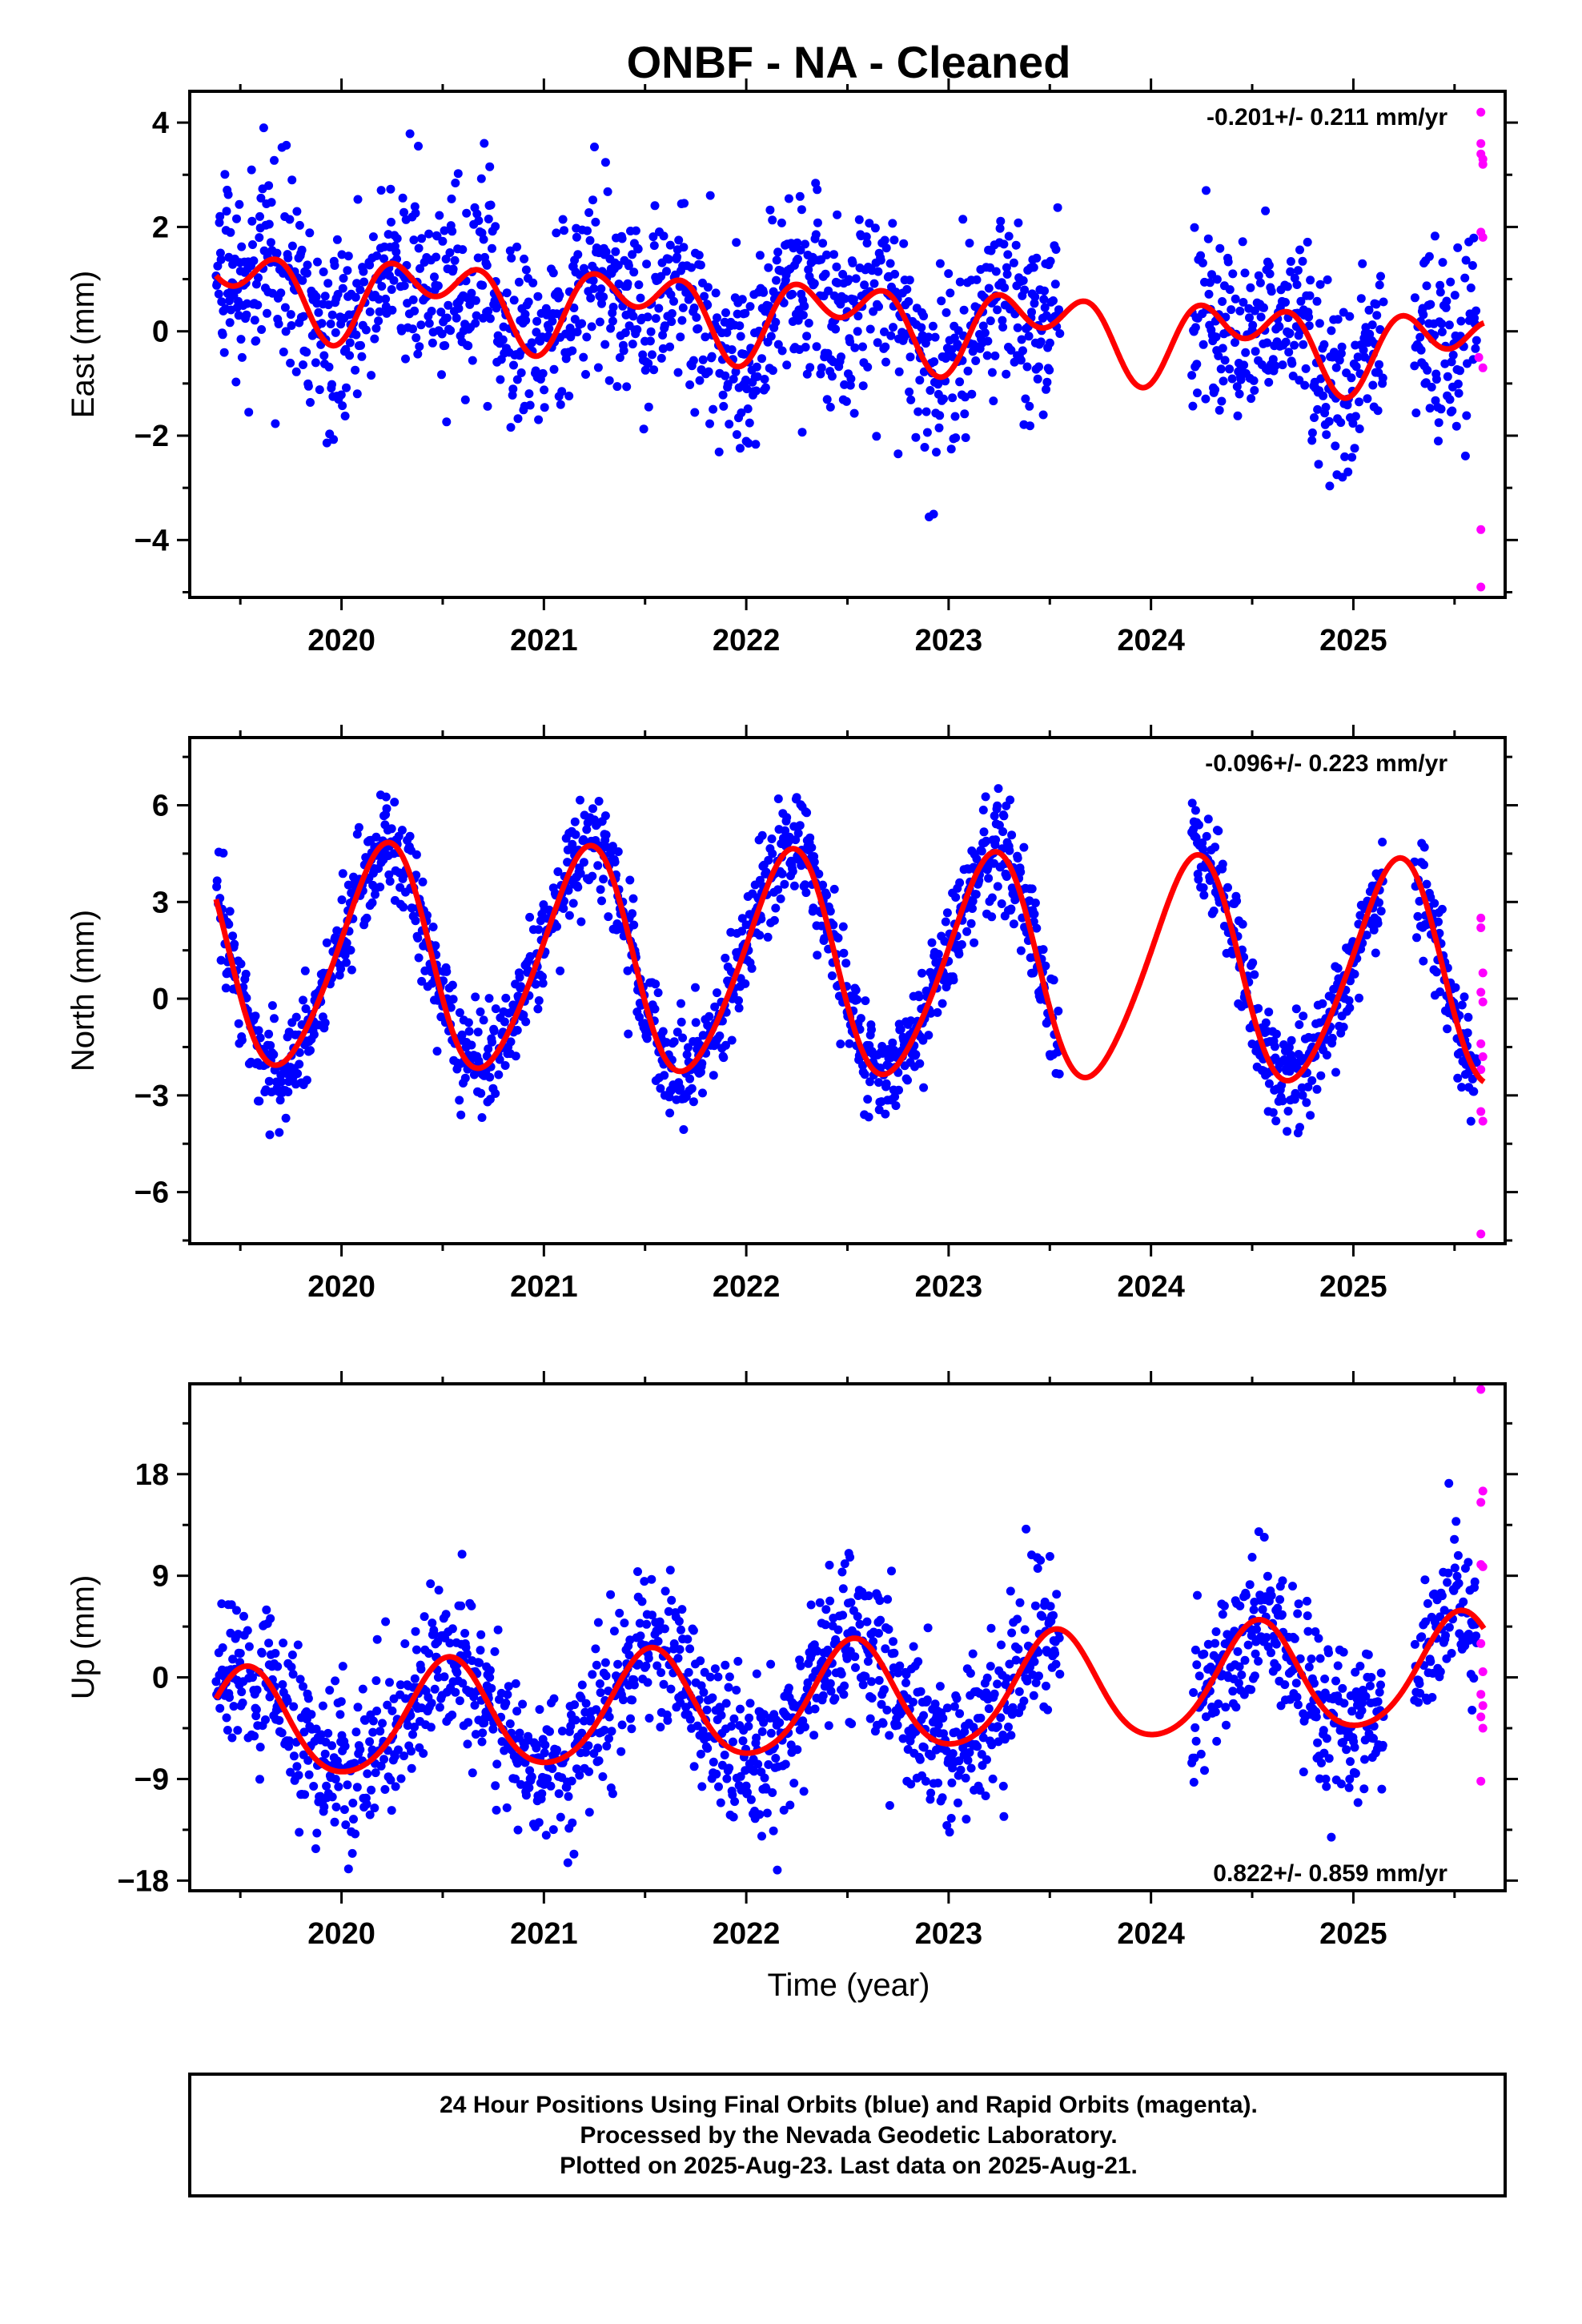  What do you see at coordinates (747, 640) in the screenshot?
I see `x-tick-label: 2022` at bounding box center [747, 640].